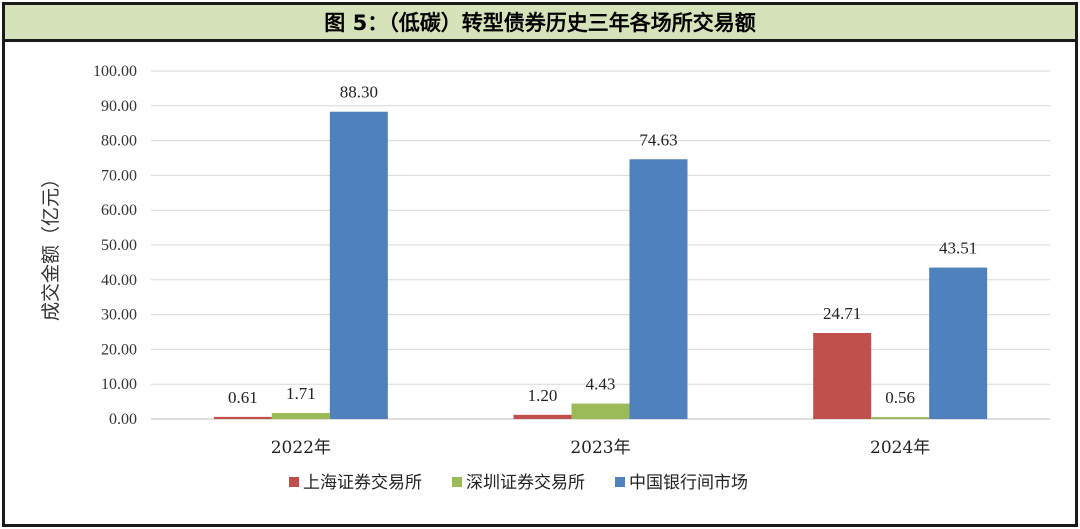 The width and height of the screenshot is (1080, 529). Describe the element at coordinates (525, 483) in the screenshot. I see `legend-label: 深圳证券交易所` at that location.